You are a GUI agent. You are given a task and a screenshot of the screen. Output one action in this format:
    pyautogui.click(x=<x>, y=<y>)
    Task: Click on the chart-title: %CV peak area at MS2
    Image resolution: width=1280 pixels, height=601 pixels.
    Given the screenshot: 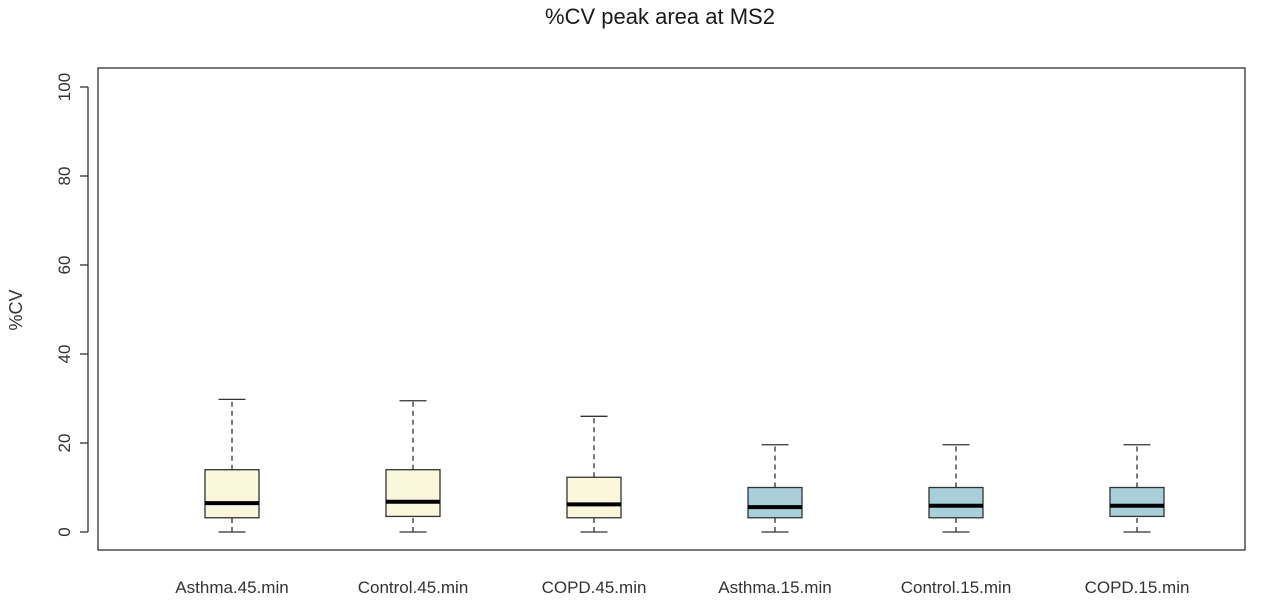 What is the action you would take?
    pyautogui.click(x=660, y=16)
    